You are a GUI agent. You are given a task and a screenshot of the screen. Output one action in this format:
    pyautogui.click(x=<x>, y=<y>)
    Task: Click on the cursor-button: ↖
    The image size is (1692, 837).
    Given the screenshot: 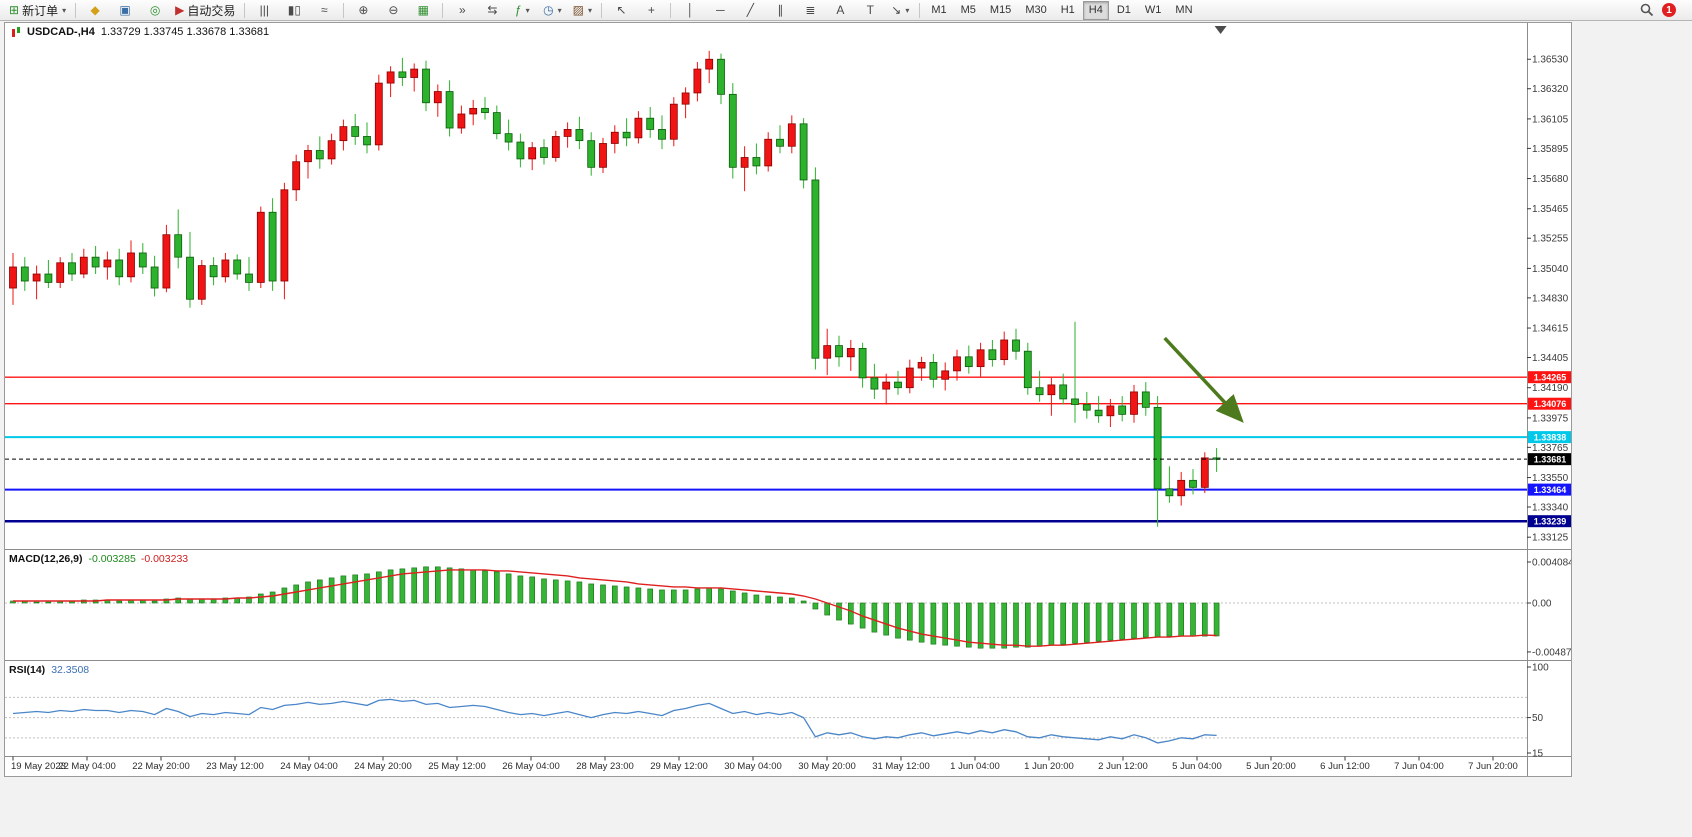 What is the action you would take?
    pyautogui.click(x=621, y=10)
    